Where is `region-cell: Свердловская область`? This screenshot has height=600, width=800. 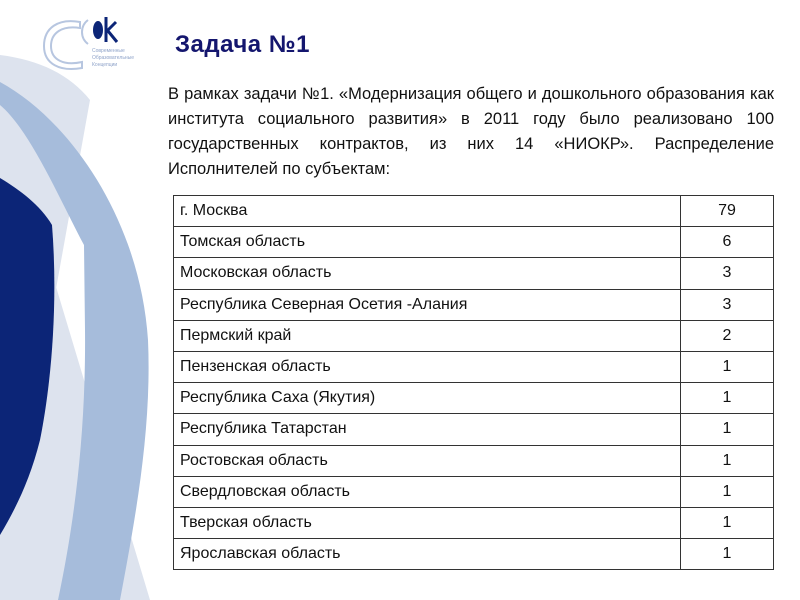 region-cell: Свердловская область is located at coordinates (427, 491).